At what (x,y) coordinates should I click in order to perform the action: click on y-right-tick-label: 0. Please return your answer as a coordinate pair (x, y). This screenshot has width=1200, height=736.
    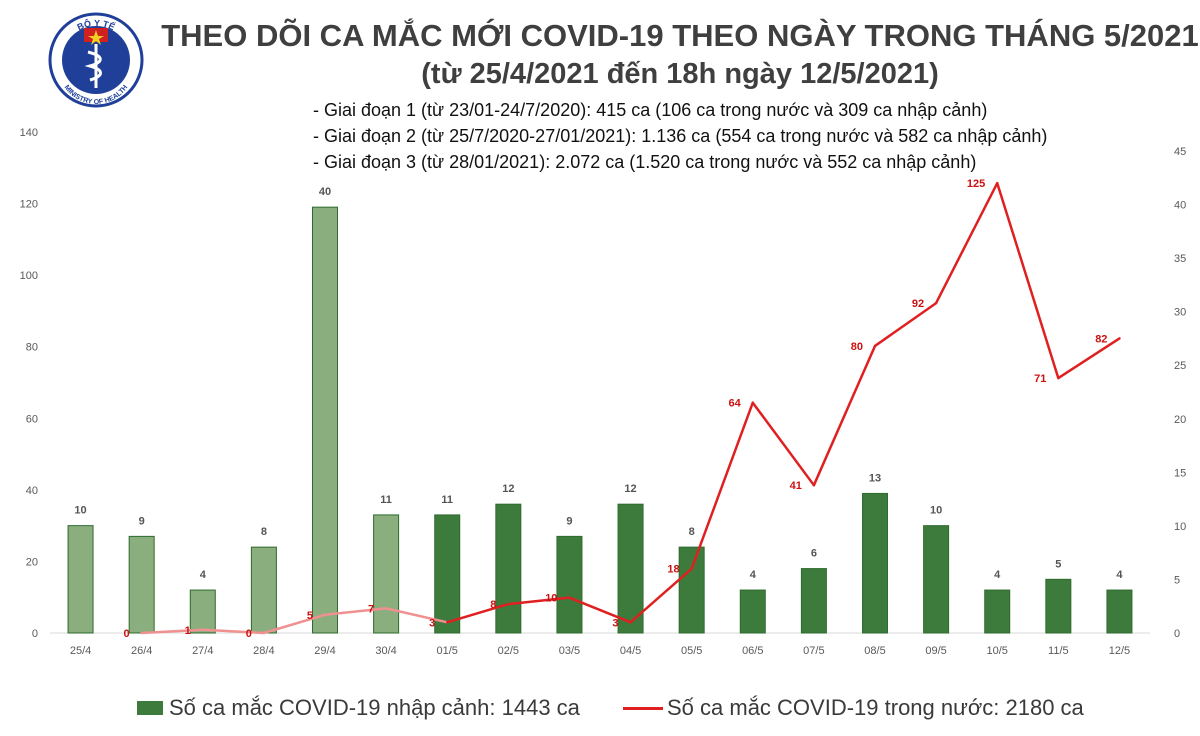
    Looking at the image, I should click on (1177, 634).